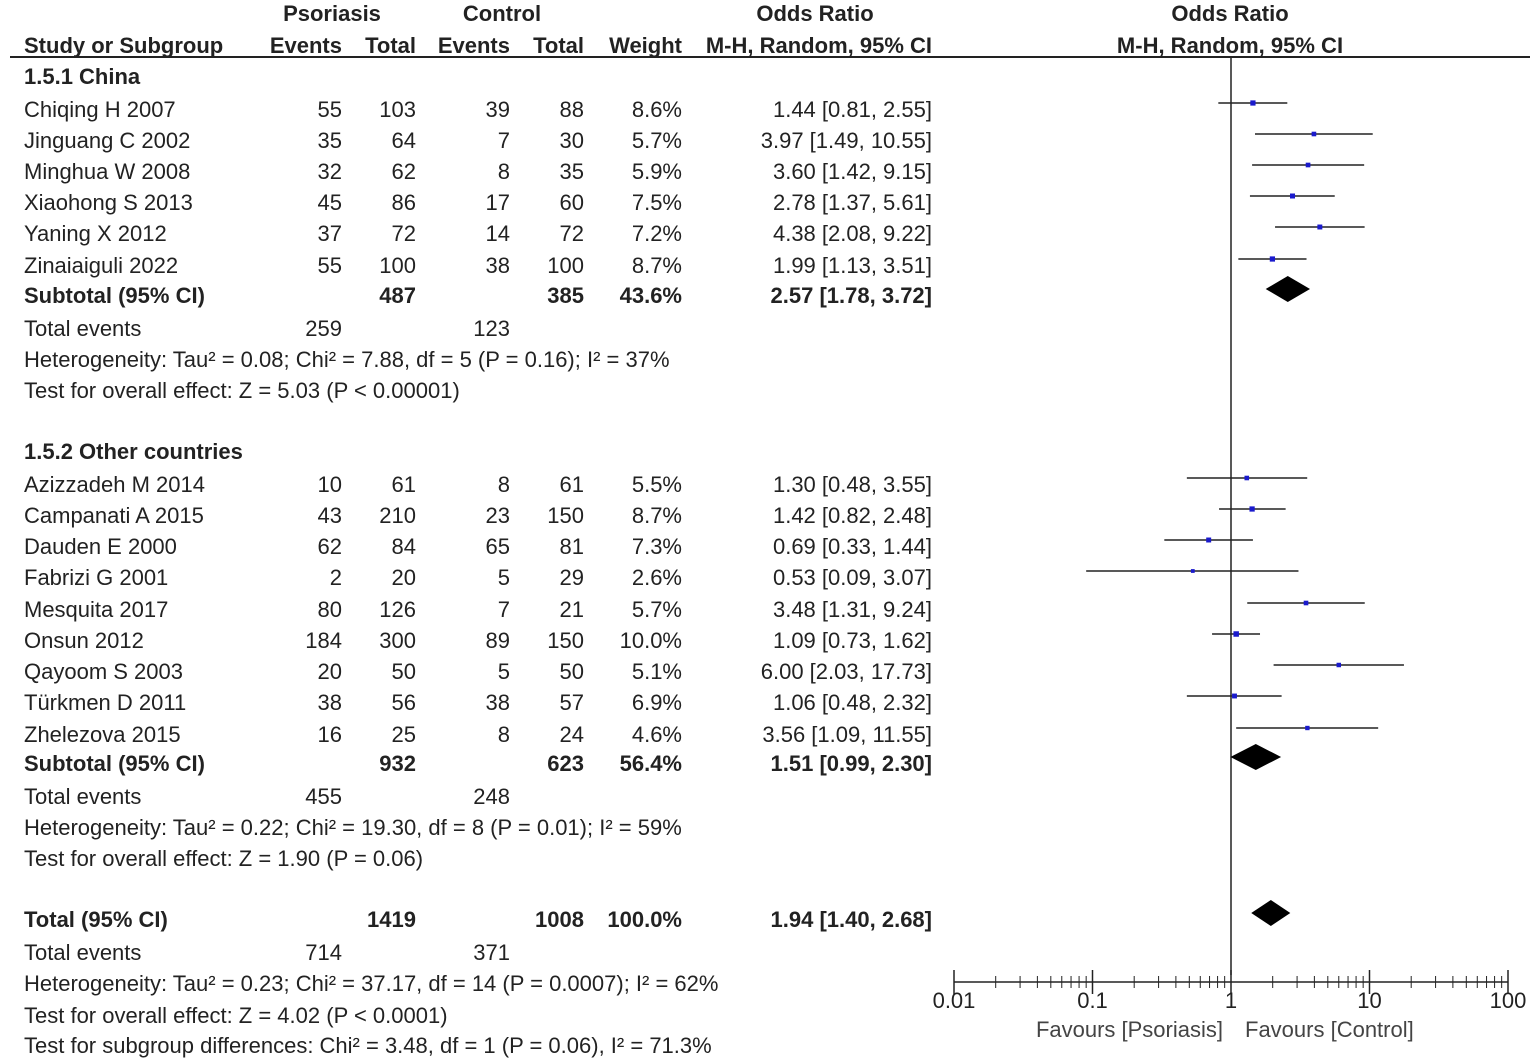  Describe the element at coordinates (1129, 1029) in the screenshot. I see `favours-left-label: Favours [Psoriasis]` at that location.